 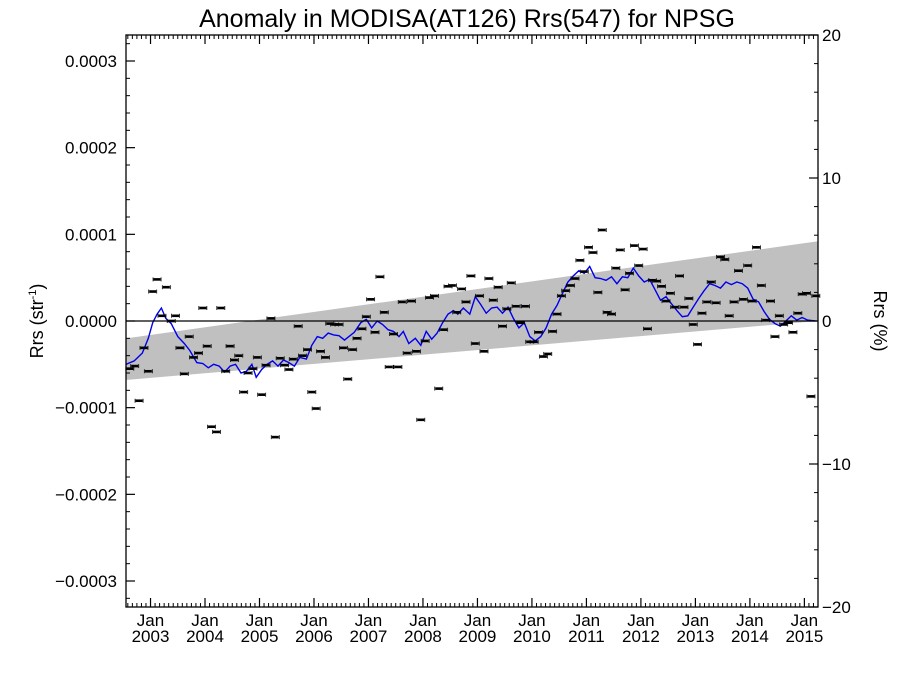 I want to click on left-y-tick-label: −0.0002, so click(x=86, y=494).